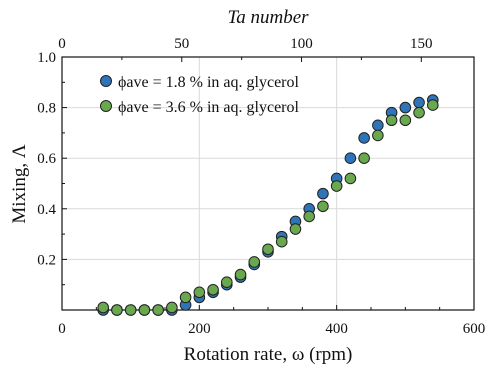  Describe the element at coordinates (46, 109) in the screenshot. I see `y-tick-label: 0.8` at that location.